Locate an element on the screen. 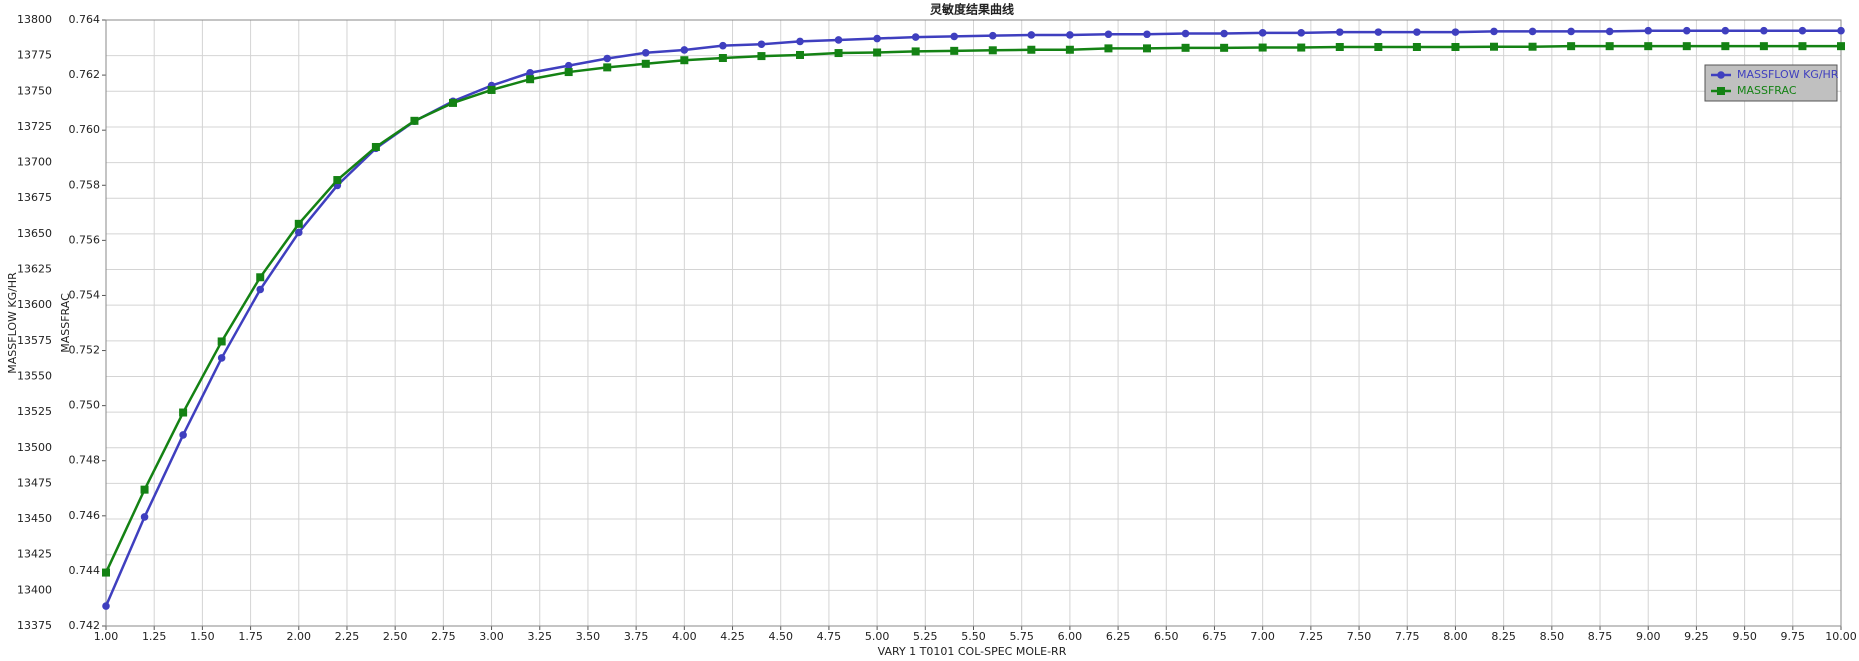 This screenshot has height=661, width=1859. legend: MASSFLOW KG/HR MASSFRAC is located at coordinates (1771, 83).